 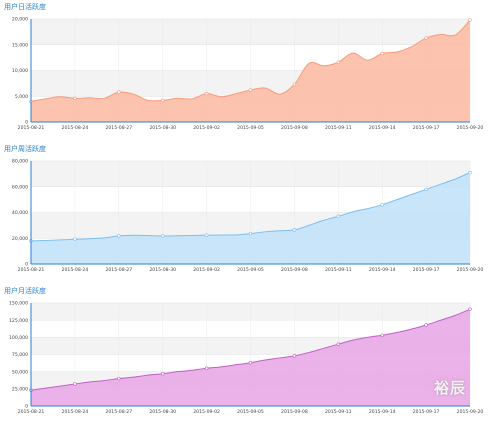 I want to click on y-tick-label: 5,000, so click(x=21, y=97).